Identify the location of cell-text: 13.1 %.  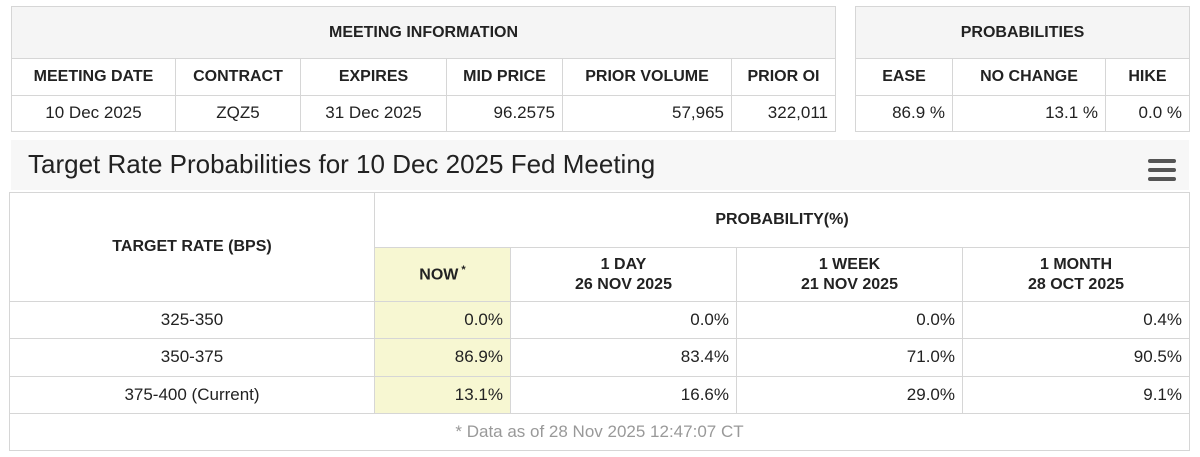
(1071, 113).